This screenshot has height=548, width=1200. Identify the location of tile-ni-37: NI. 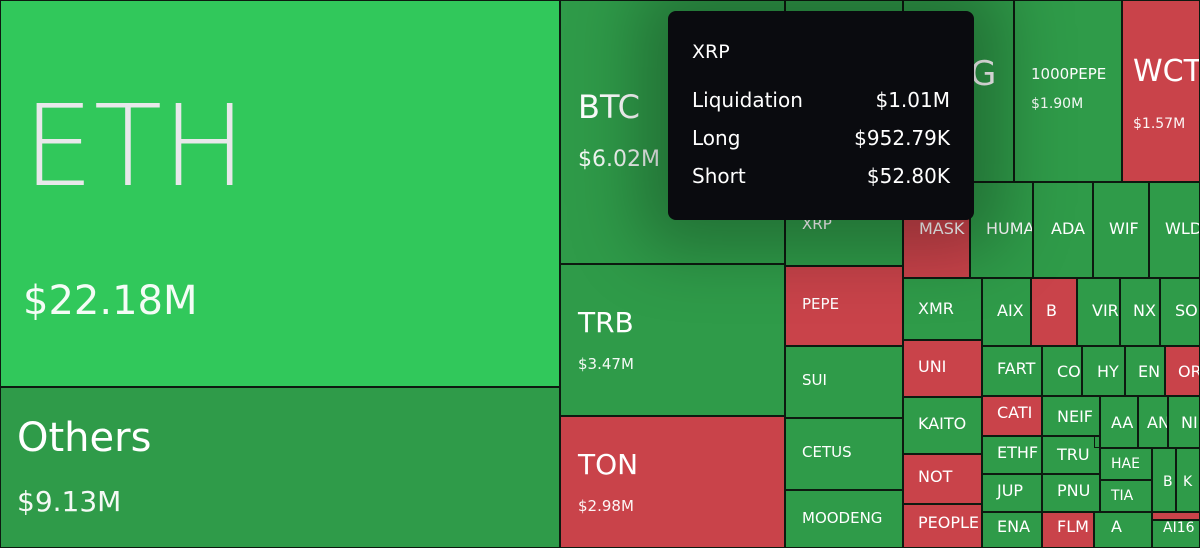
(1184, 422).